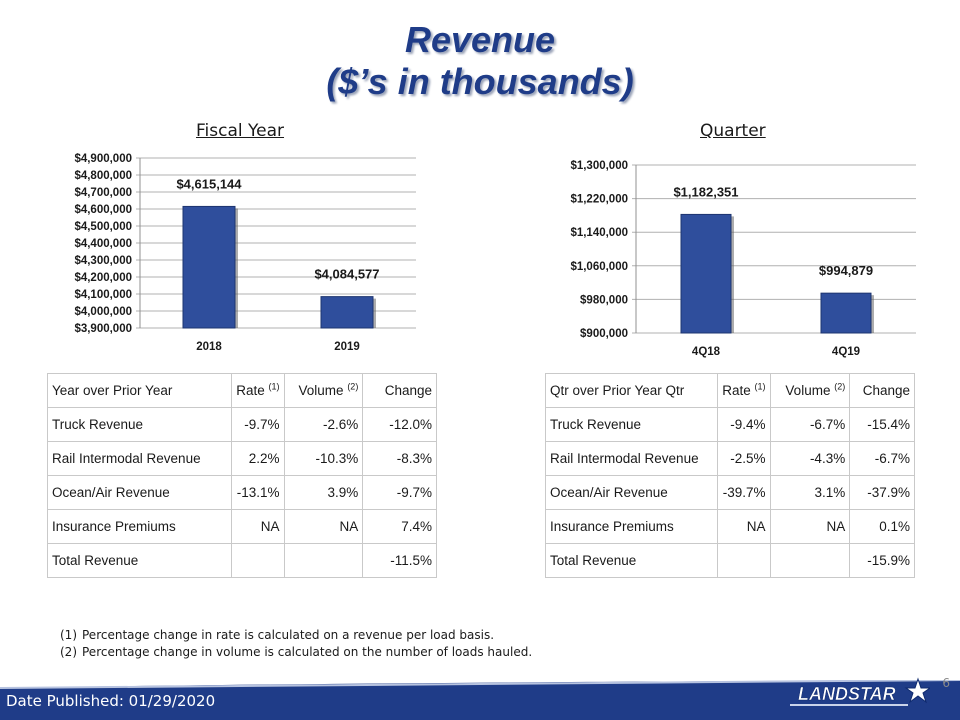 The height and width of the screenshot is (720, 960). Describe the element at coordinates (240, 131) in the screenshot. I see `fiscal-year-chart-title: Fiscal Year` at that location.